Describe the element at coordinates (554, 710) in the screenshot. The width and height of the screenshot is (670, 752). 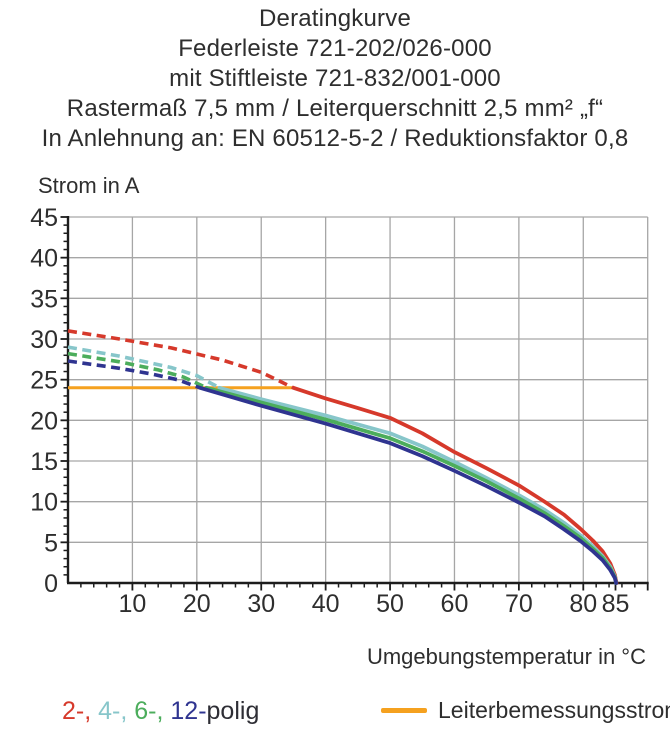
I see `rated-line-label: Leiterbemessungsstrom` at that location.